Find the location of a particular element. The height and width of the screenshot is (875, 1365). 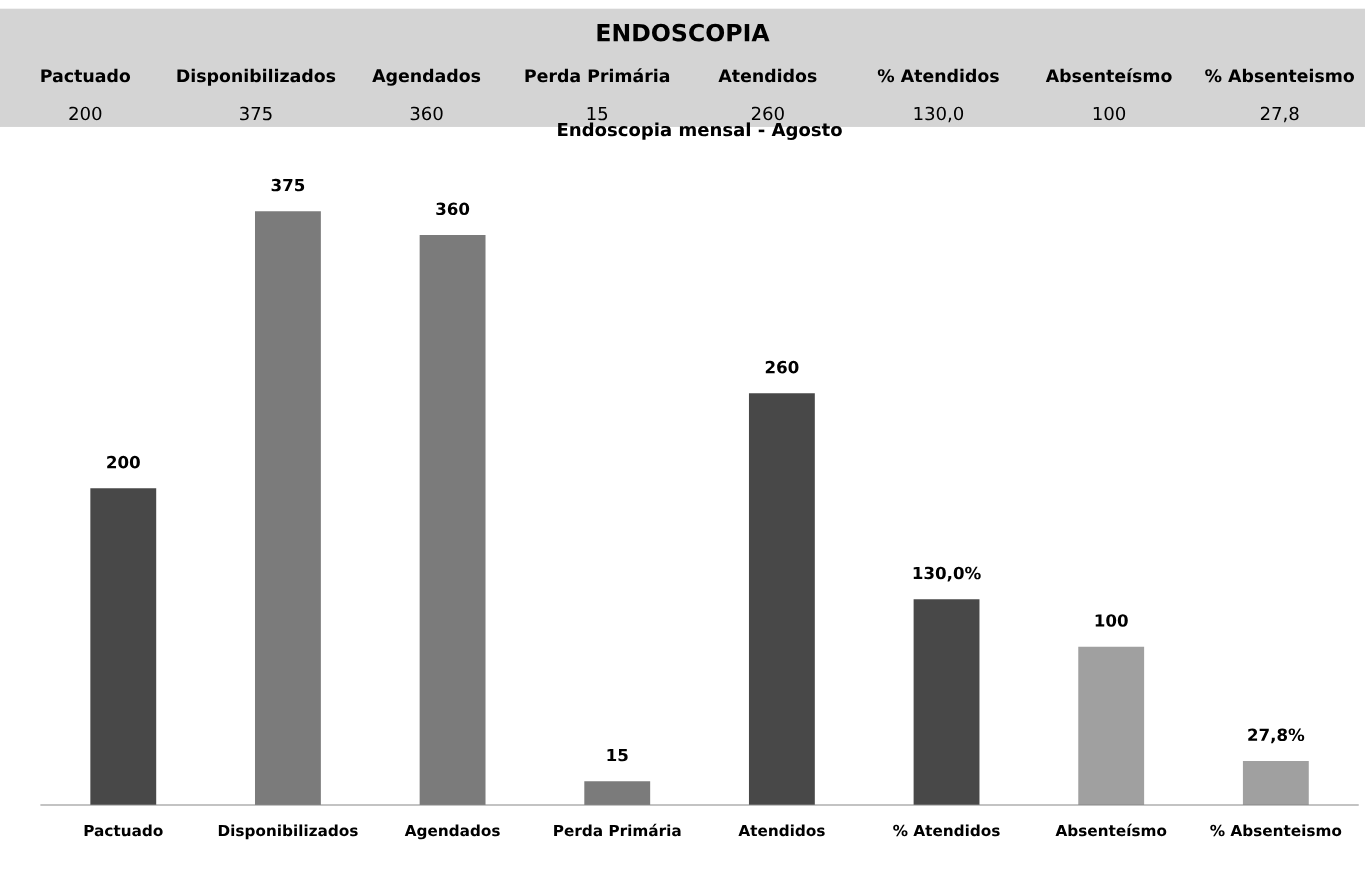

category-label: % Atendidos is located at coordinates (938, 75).